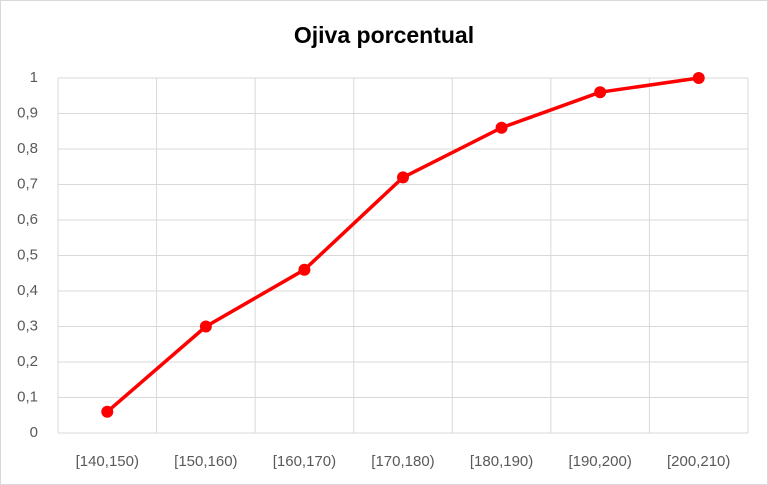 The height and width of the screenshot is (485, 768). What do you see at coordinates (304, 461) in the screenshot?
I see `x-tick-label: [160,170)` at bounding box center [304, 461].